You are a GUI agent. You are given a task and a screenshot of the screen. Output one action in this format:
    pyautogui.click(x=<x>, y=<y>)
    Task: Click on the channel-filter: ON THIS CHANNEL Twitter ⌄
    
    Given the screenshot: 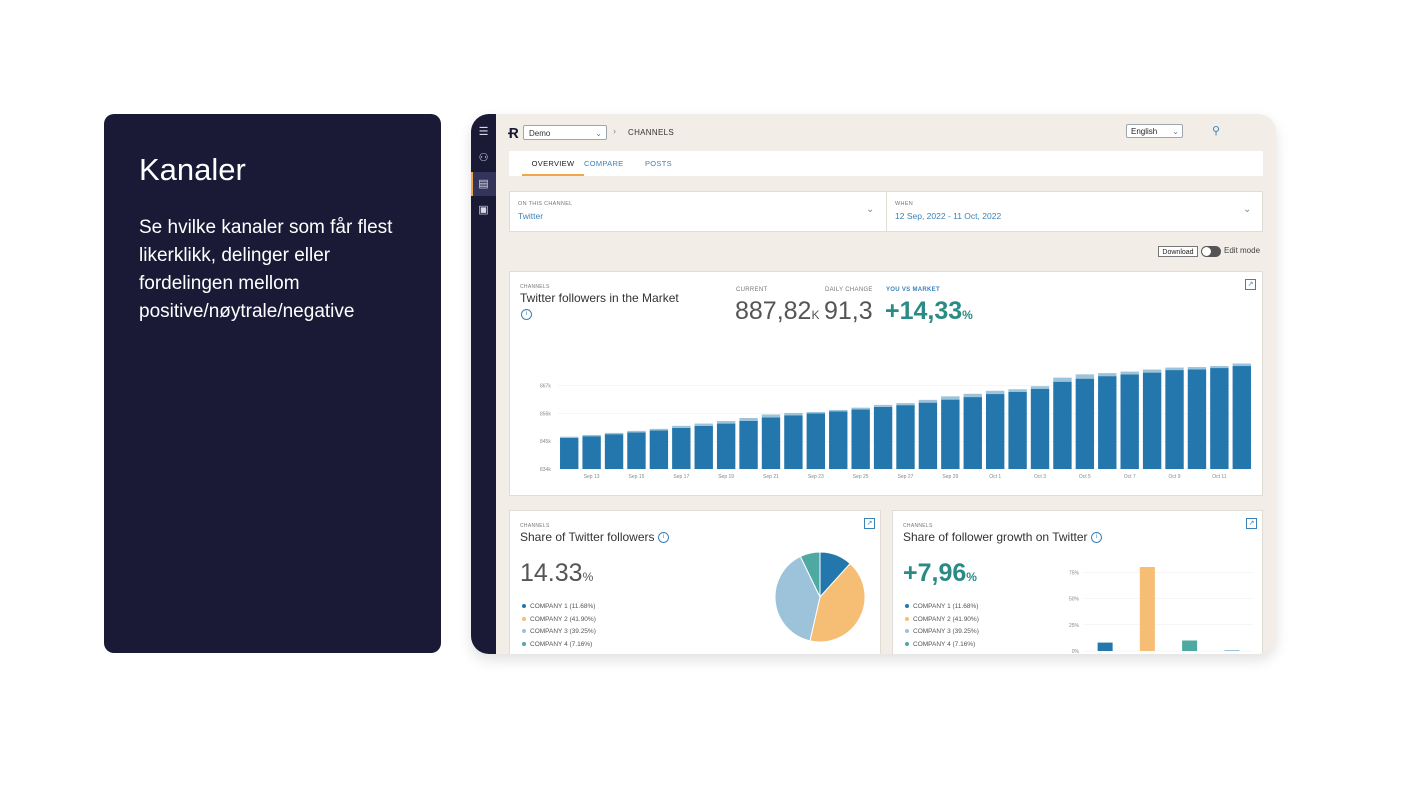 What is the action you would take?
    pyautogui.click(x=698, y=211)
    